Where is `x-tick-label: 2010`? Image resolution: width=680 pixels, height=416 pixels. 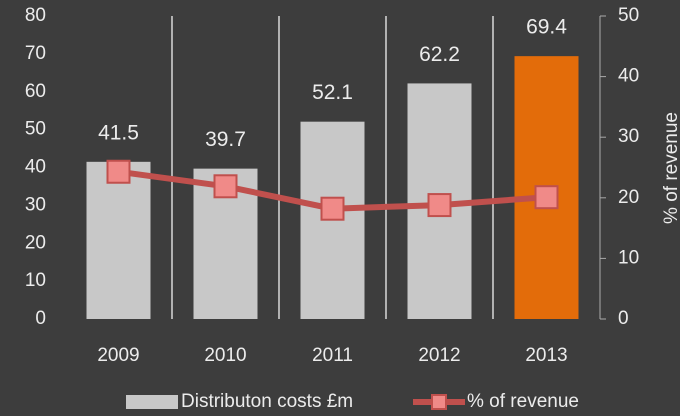
x-tick-label: 2010 is located at coordinates (225, 355).